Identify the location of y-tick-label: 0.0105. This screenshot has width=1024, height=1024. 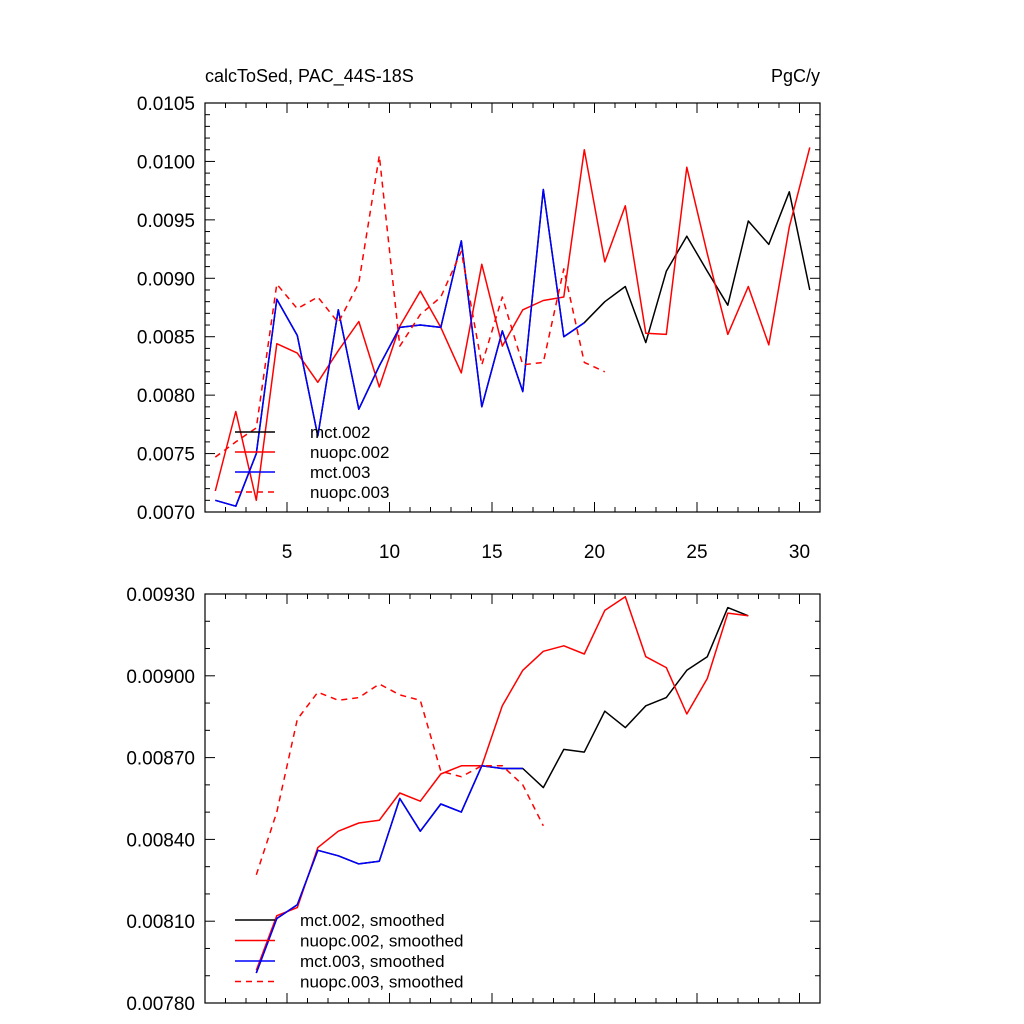
(166, 104).